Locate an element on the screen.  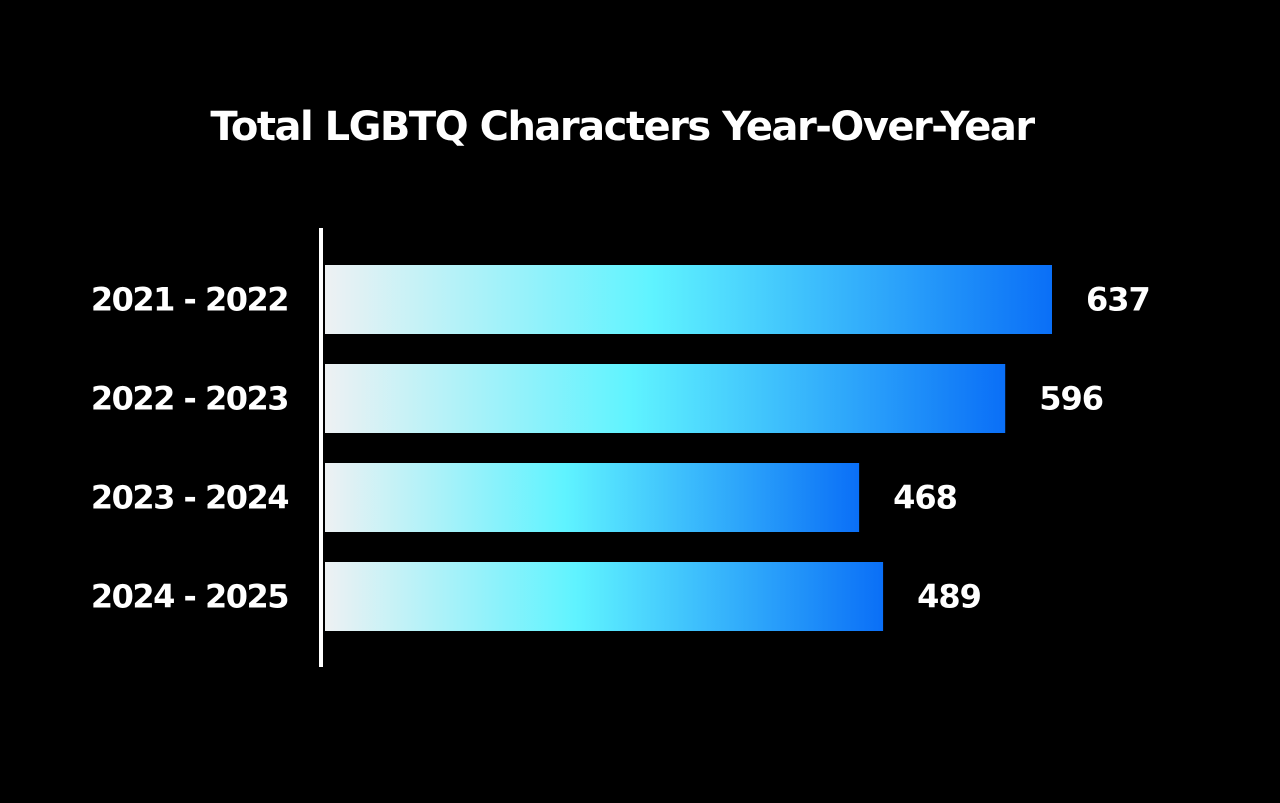
chart-title: Total LGBTQ Characters Year-Over-Year is located at coordinates (622, 127).